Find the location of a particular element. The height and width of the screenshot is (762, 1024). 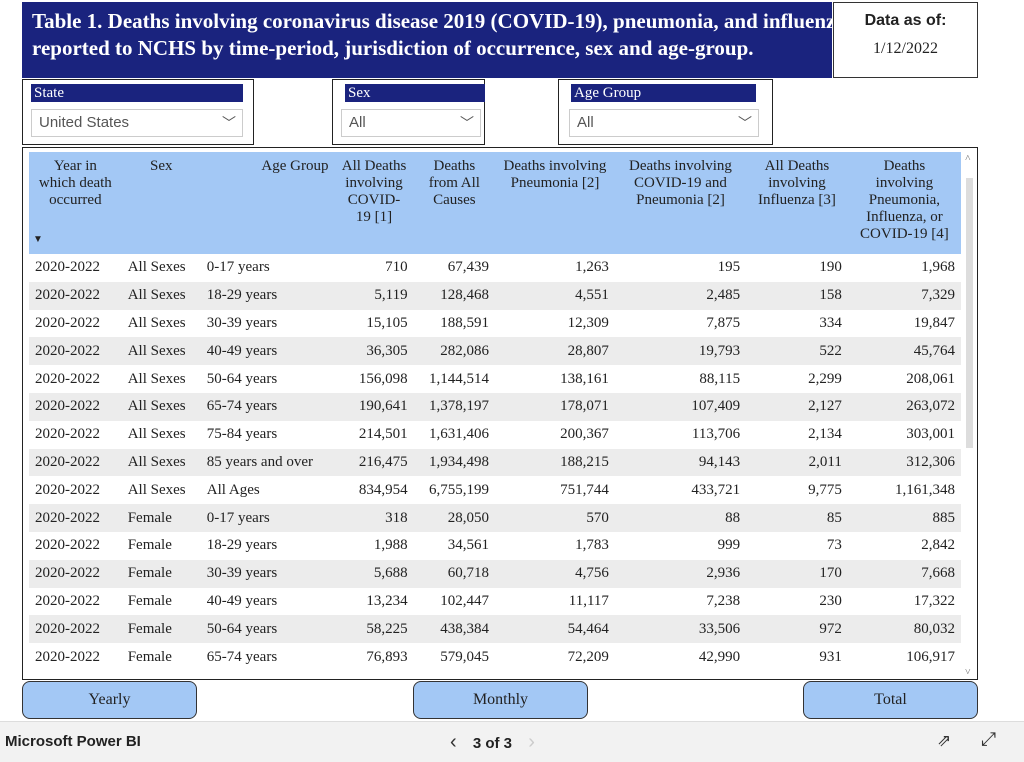

table-cell: 312,306 is located at coordinates (904, 462).